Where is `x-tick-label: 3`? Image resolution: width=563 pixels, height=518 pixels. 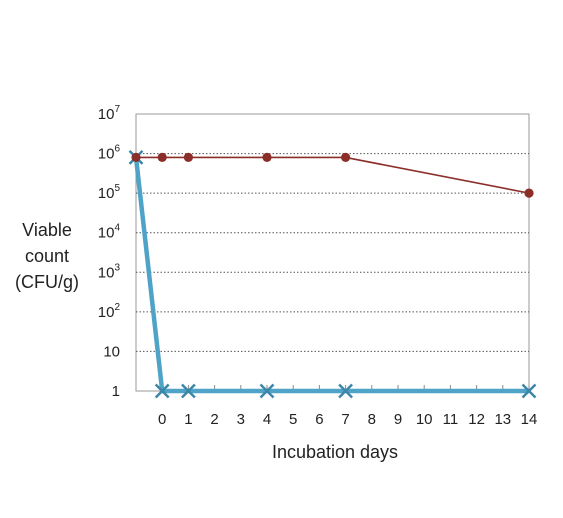
x-tick-label: 3 is located at coordinates (241, 419).